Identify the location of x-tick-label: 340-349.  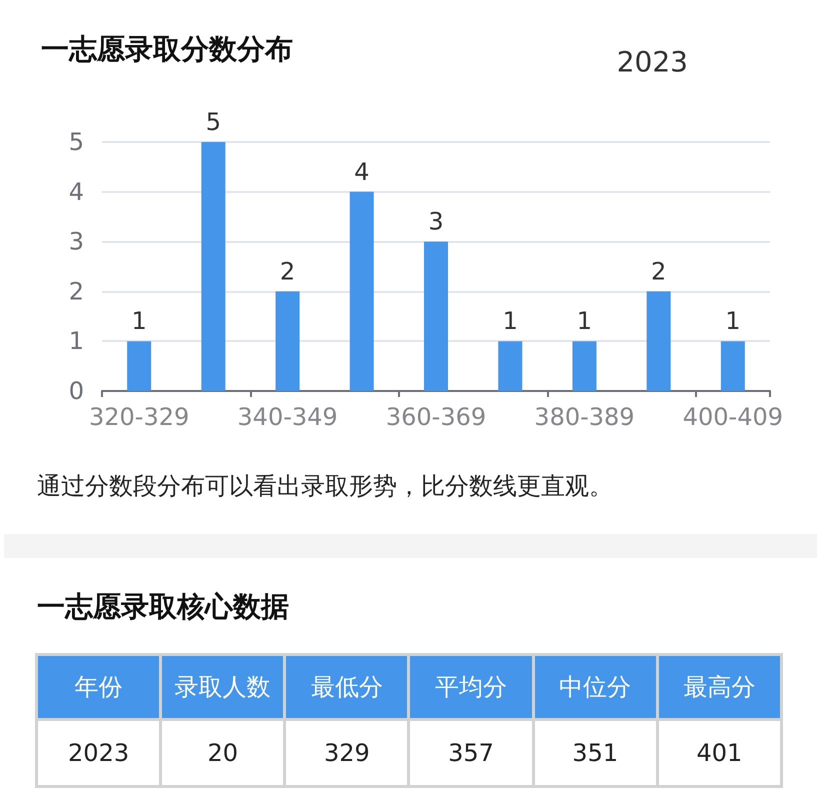
(287, 417).